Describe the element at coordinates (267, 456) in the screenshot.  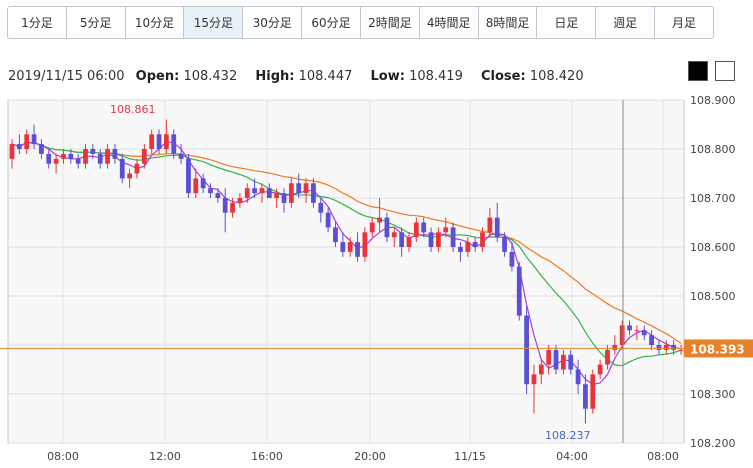
I see `x-tick-label: 16:00` at that location.